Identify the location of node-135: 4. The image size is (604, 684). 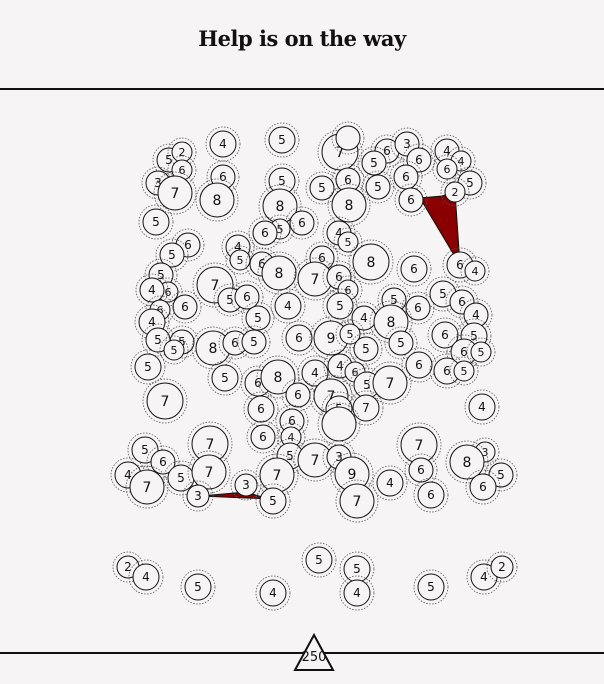
(357, 593).